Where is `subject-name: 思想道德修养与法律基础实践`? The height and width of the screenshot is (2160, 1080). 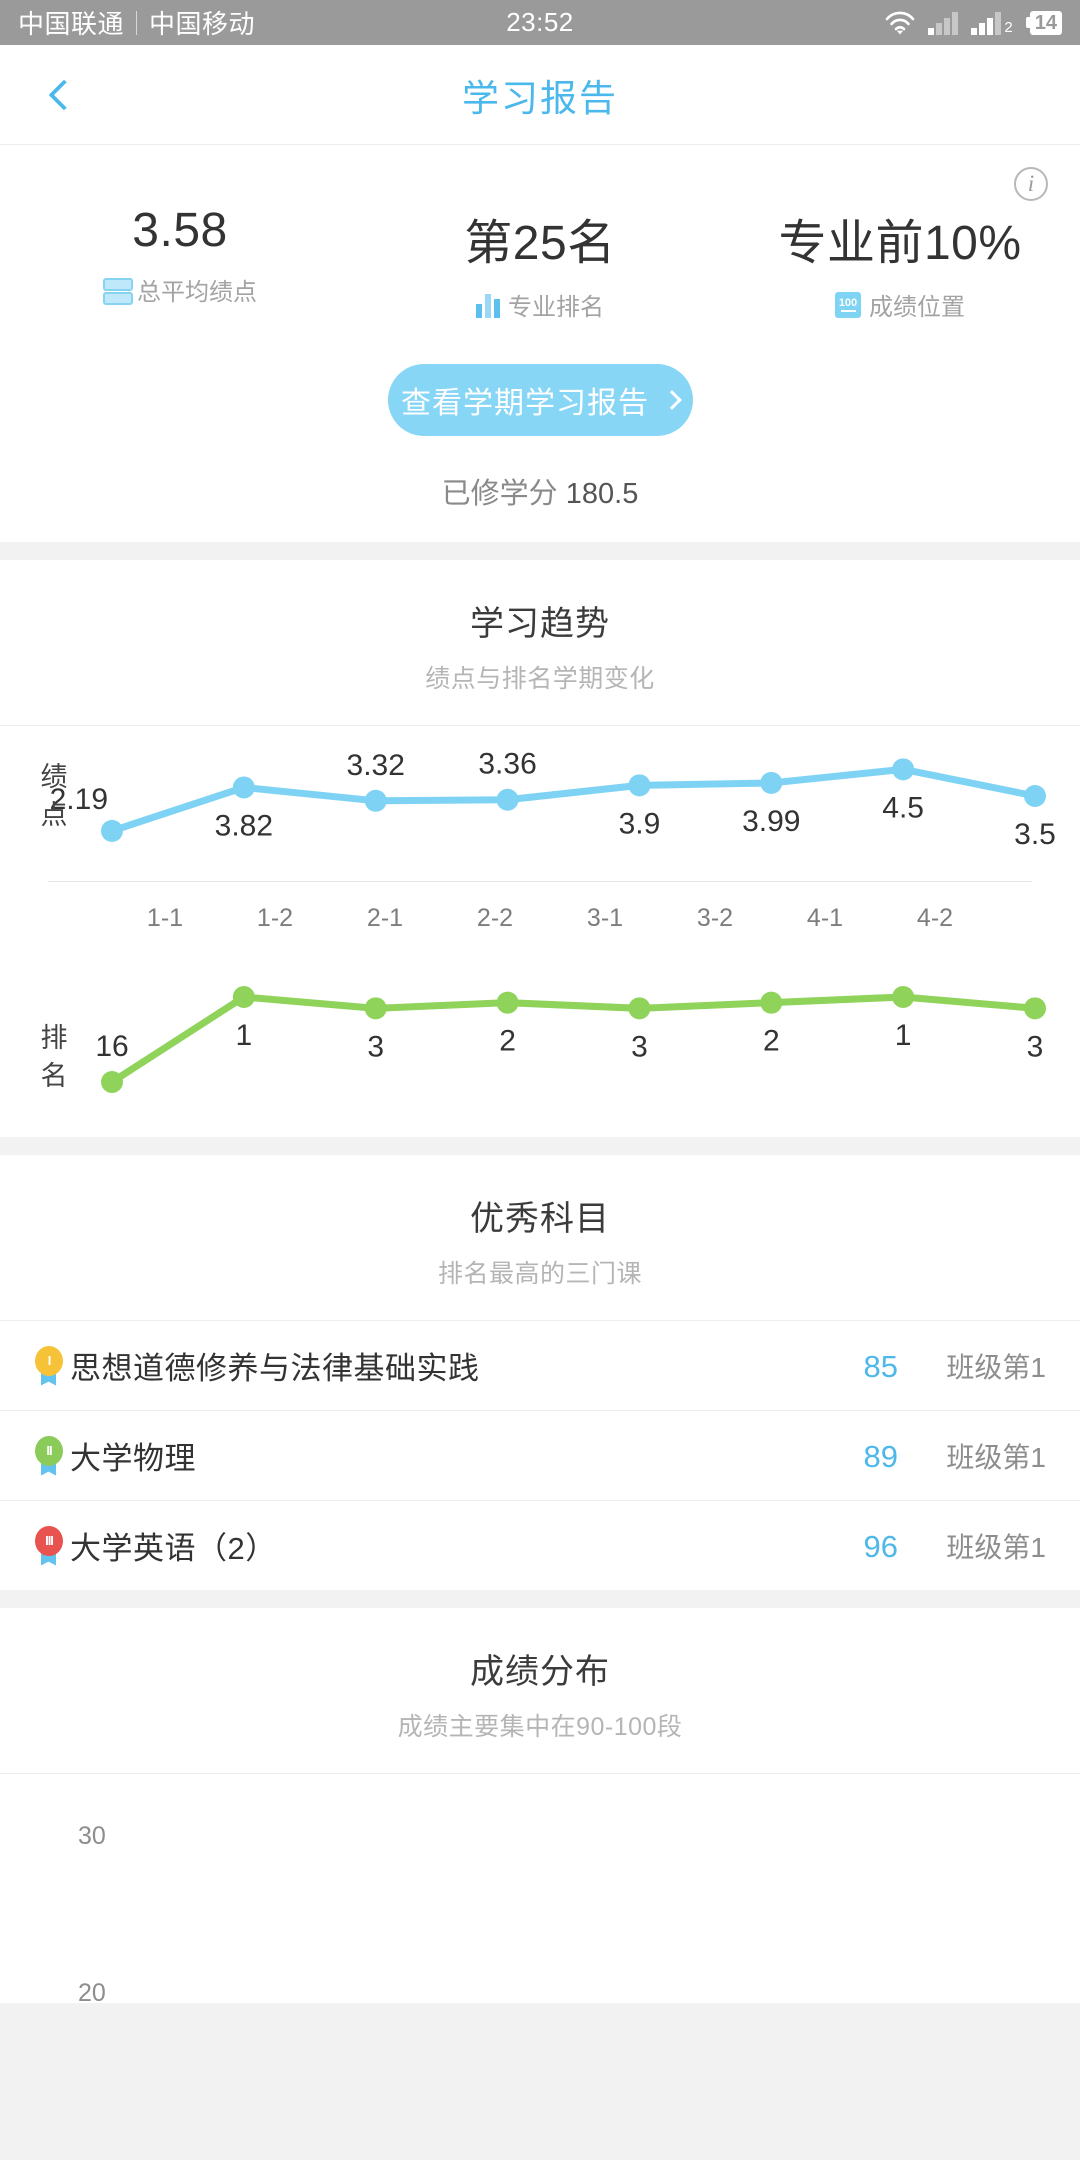 subject-name: 思想道德修养与法律基础实践 is located at coordinates (275, 1368).